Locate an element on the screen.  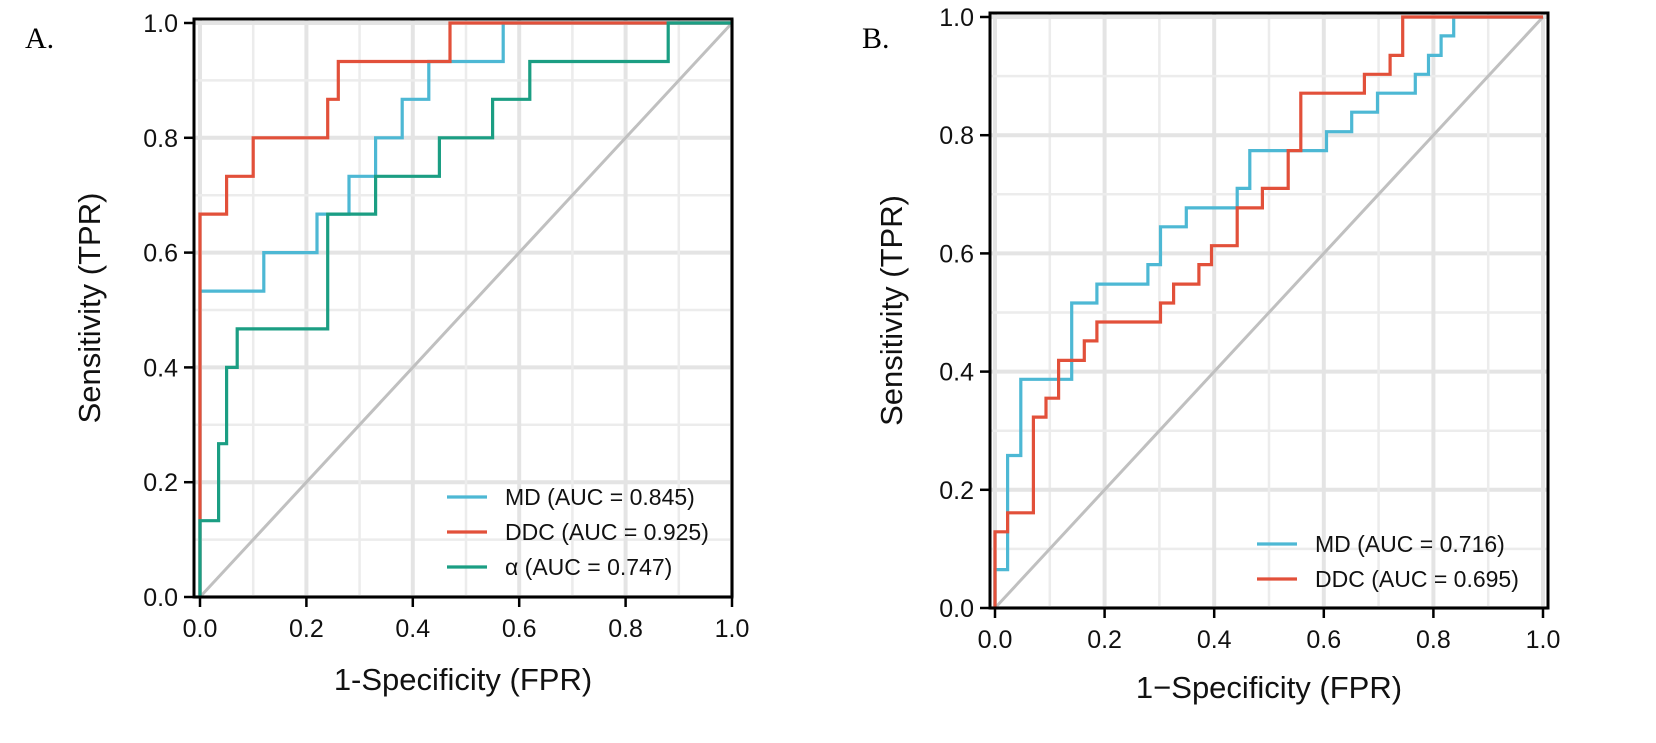
panel-a-legend-label-1: MD (AUC = 0.845) is located at coordinates (600, 497).